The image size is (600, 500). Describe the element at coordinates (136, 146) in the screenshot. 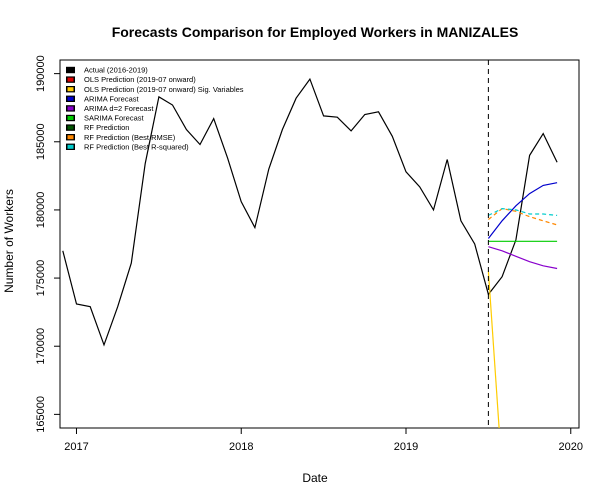

I see `legend-label: RF Prediction (Best R-squared)` at that location.